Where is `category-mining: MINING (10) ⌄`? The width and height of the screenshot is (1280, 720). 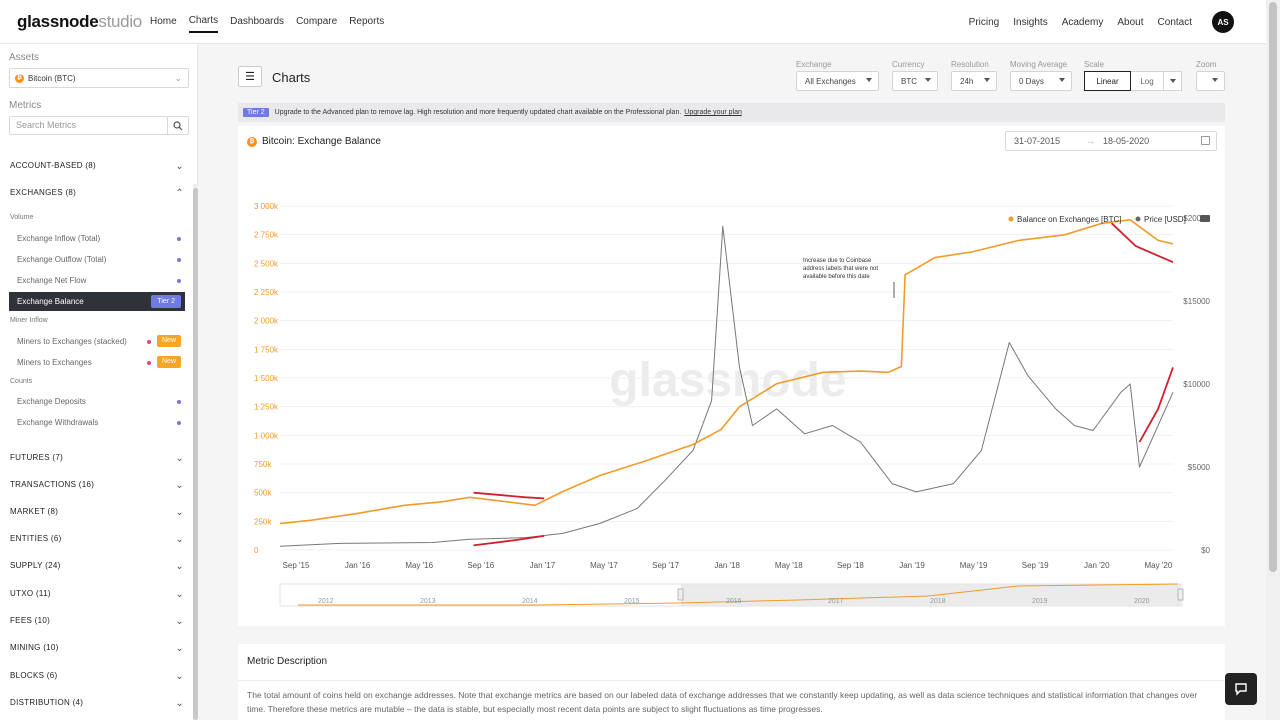 category-mining: MINING (10) ⌄ is located at coordinates (97, 648).